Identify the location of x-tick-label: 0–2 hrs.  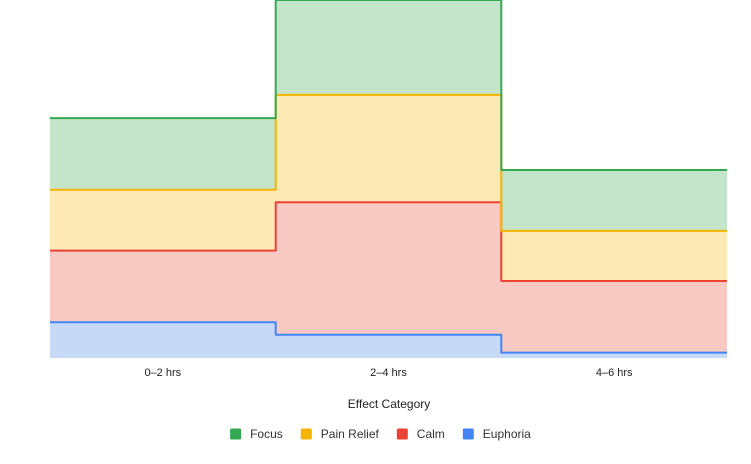
(162, 373).